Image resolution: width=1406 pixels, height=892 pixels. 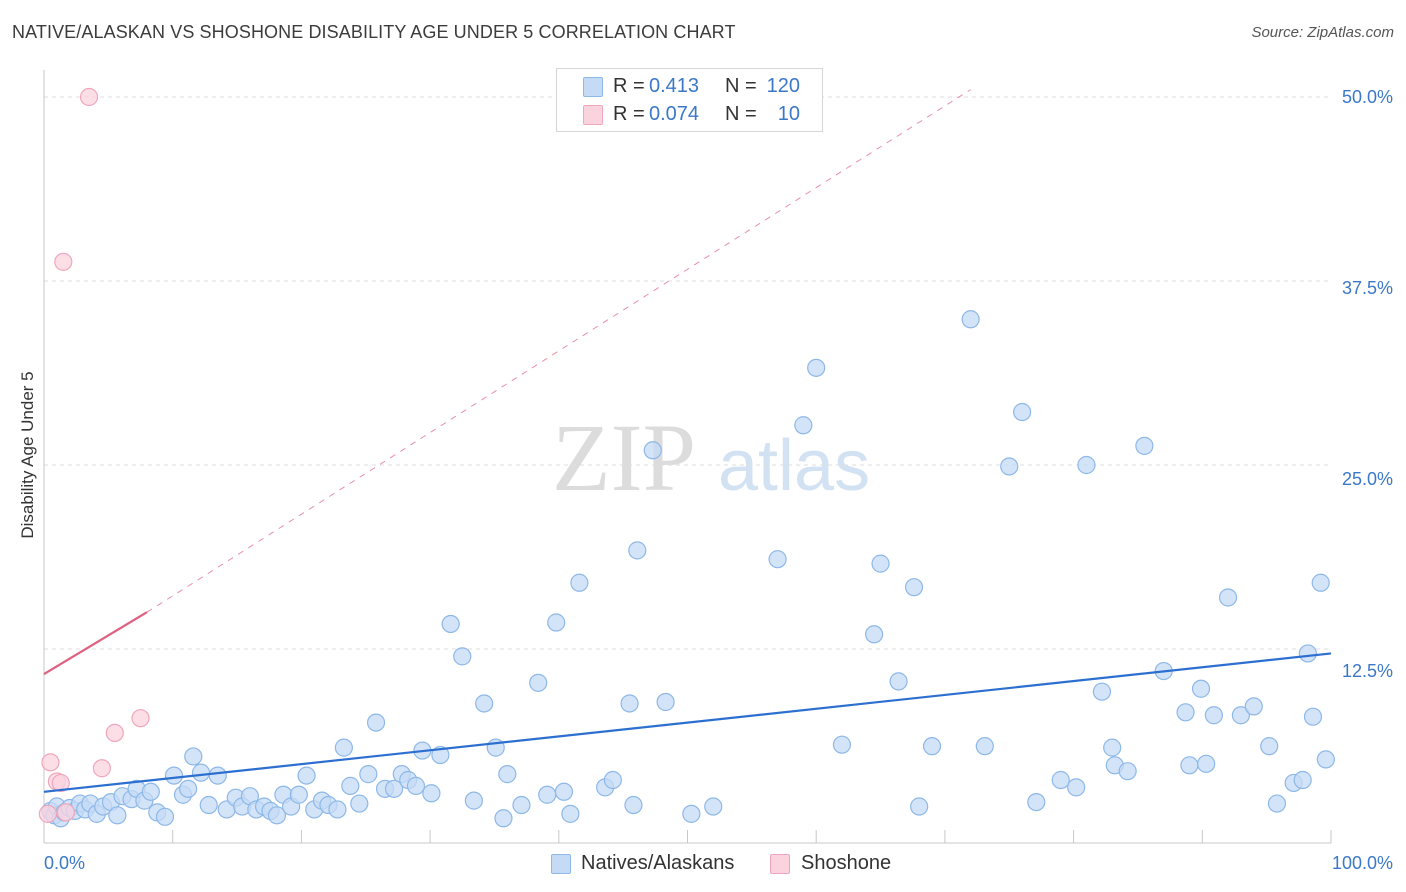 I want to click on legend-n-value-natives: 120, so click(x=783, y=86).